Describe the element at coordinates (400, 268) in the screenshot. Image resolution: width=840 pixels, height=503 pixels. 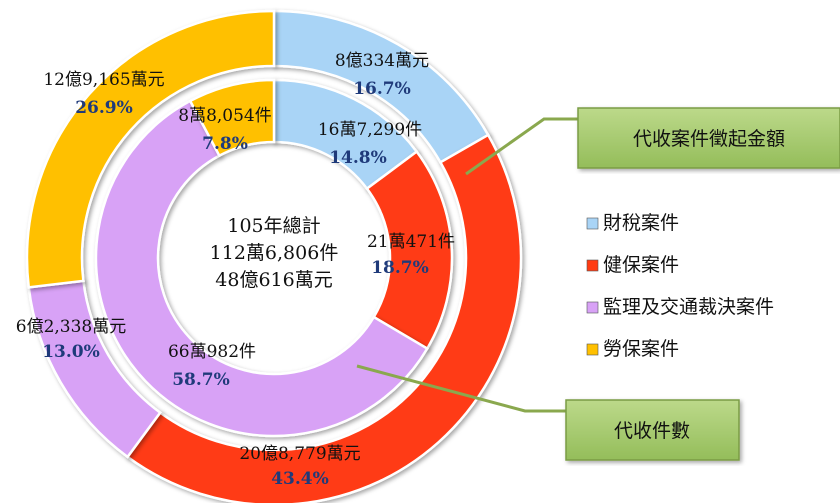
I see `inner-slice-2-percent-label: 18.7%` at that location.